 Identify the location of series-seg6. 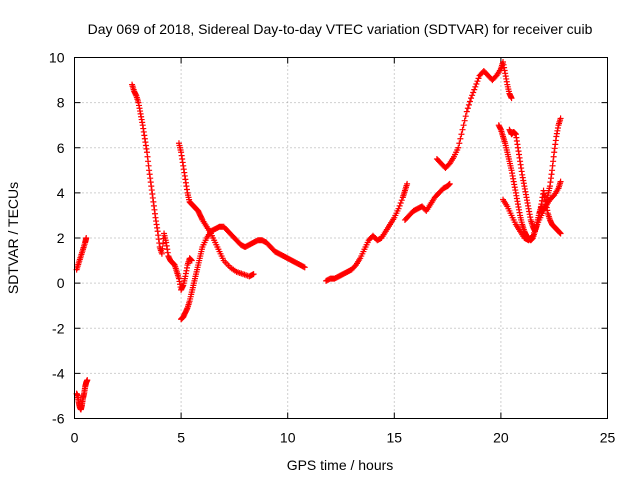
(367, 232).